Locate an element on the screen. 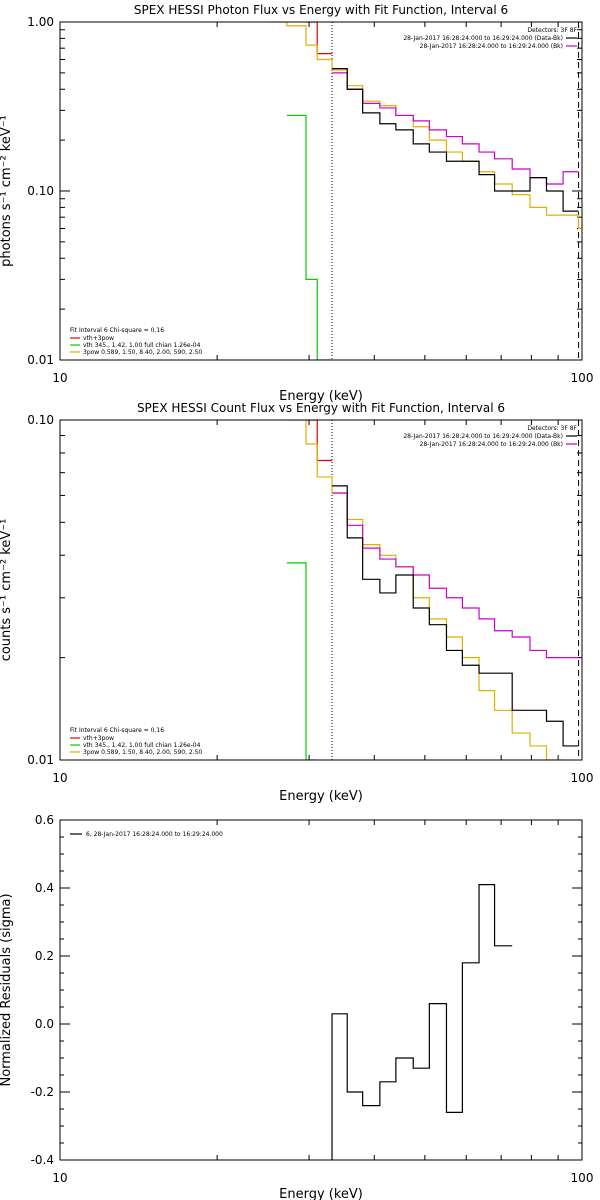  y-tick-label: 0.6 is located at coordinates (44, 820).